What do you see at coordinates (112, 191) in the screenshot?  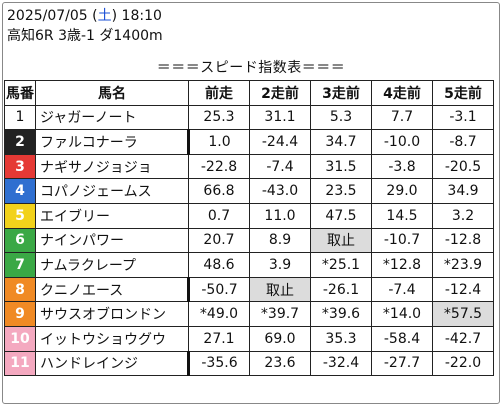 I see `horse-name: コパノジェームス` at bounding box center [112, 191].